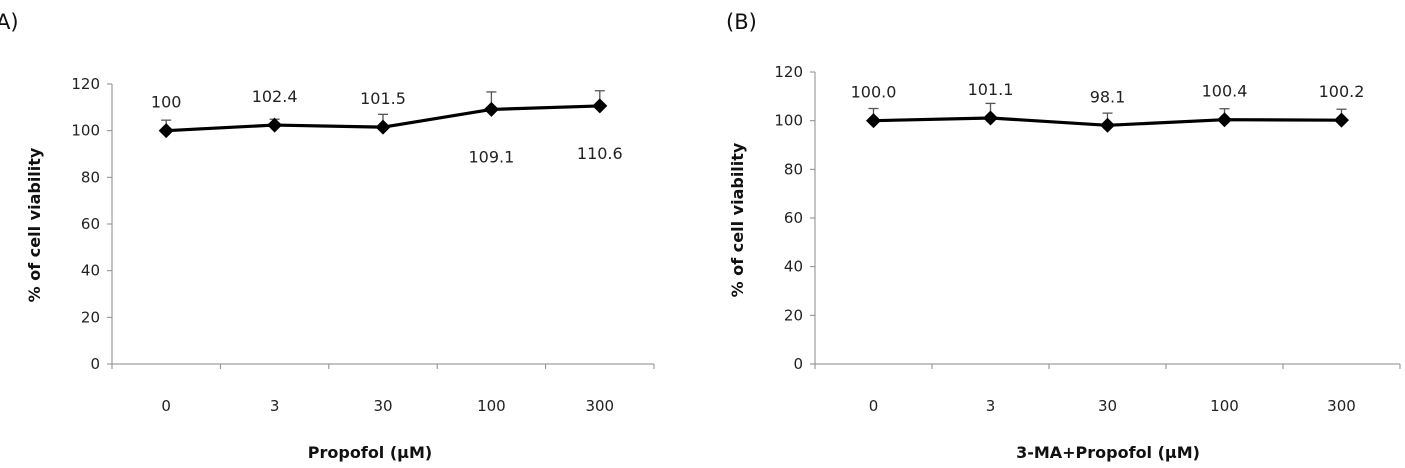 The image size is (1405, 468). What do you see at coordinates (793, 169) in the screenshot?
I see `panel-b-y-tick-label: 80` at bounding box center [793, 169].